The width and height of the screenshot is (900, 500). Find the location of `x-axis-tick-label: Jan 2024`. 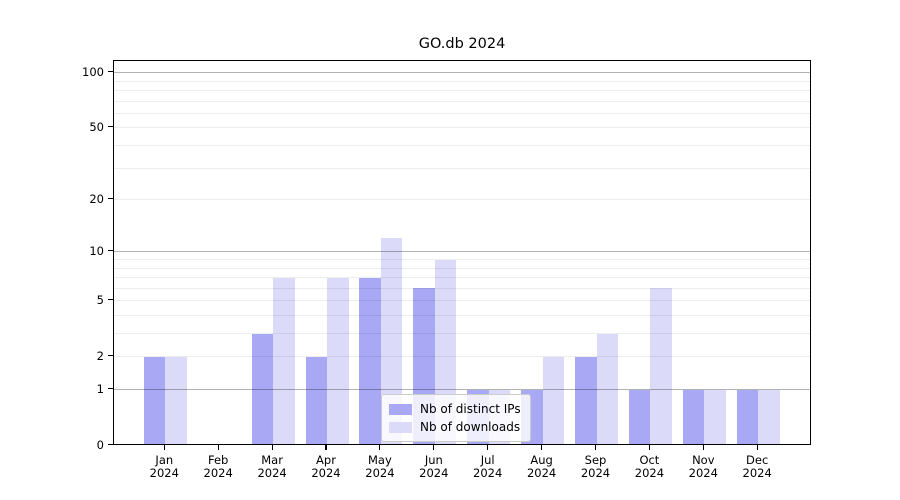

x-axis-tick-label: Jan 2024 is located at coordinates (164, 466).